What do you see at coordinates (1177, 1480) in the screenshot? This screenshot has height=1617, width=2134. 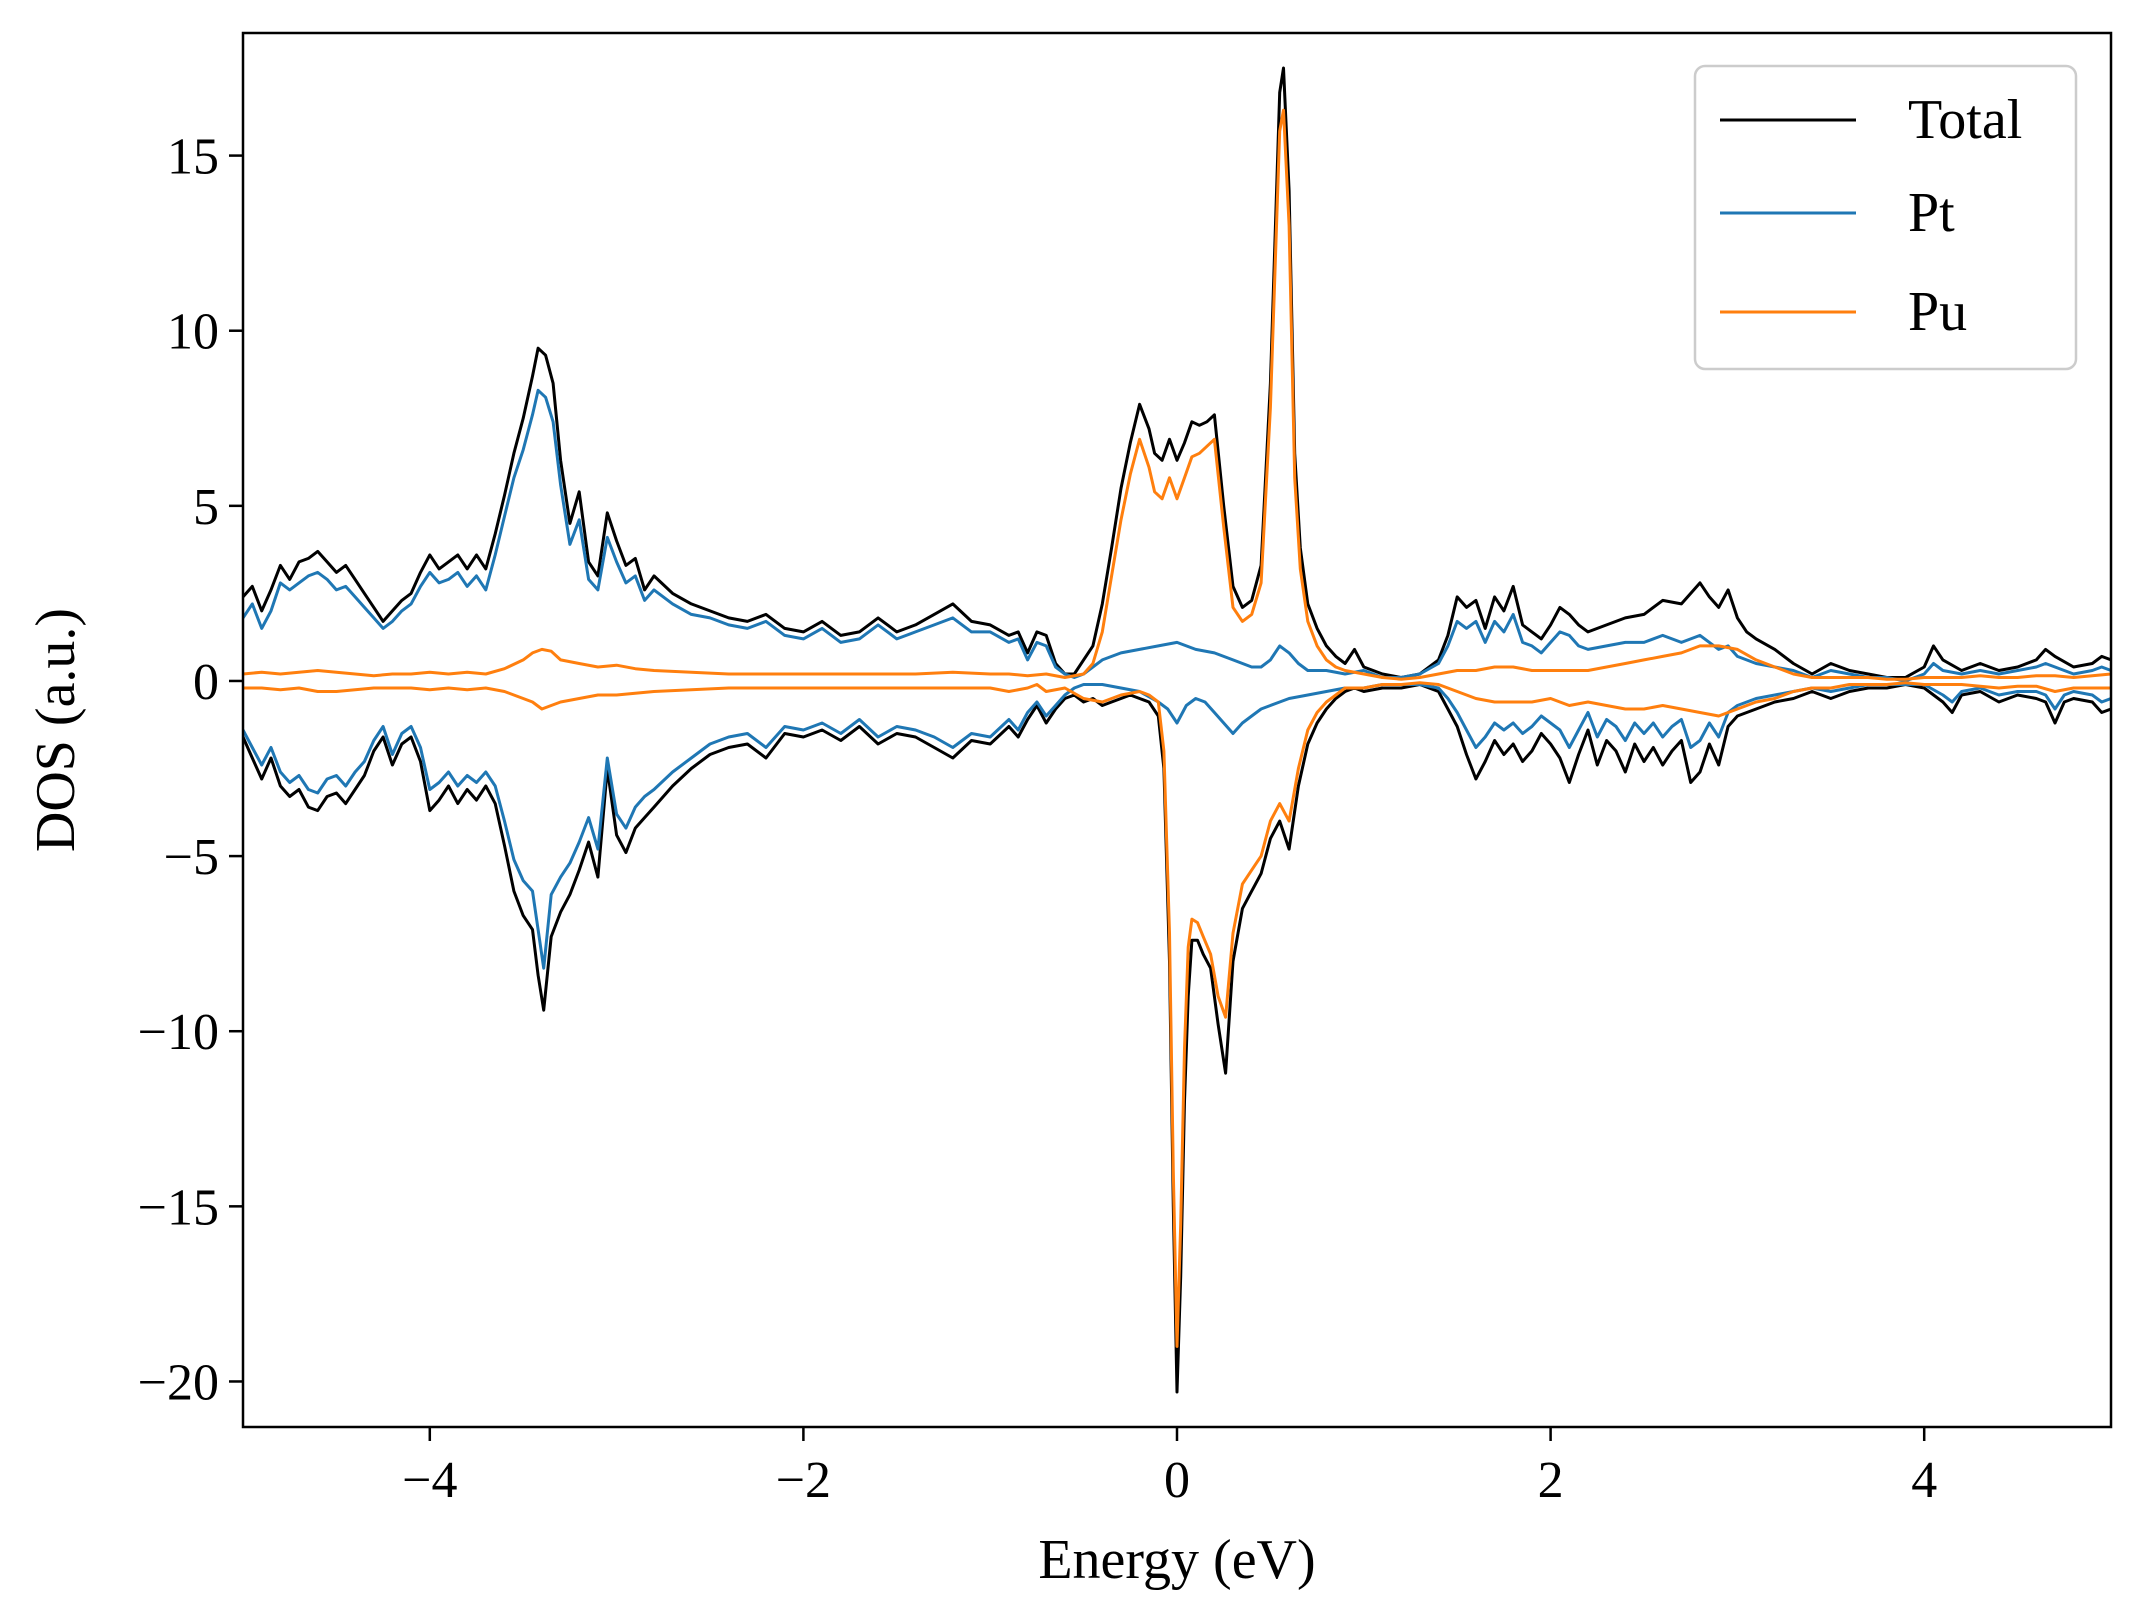 I see `x-tick-label: 0` at bounding box center [1177, 1480].